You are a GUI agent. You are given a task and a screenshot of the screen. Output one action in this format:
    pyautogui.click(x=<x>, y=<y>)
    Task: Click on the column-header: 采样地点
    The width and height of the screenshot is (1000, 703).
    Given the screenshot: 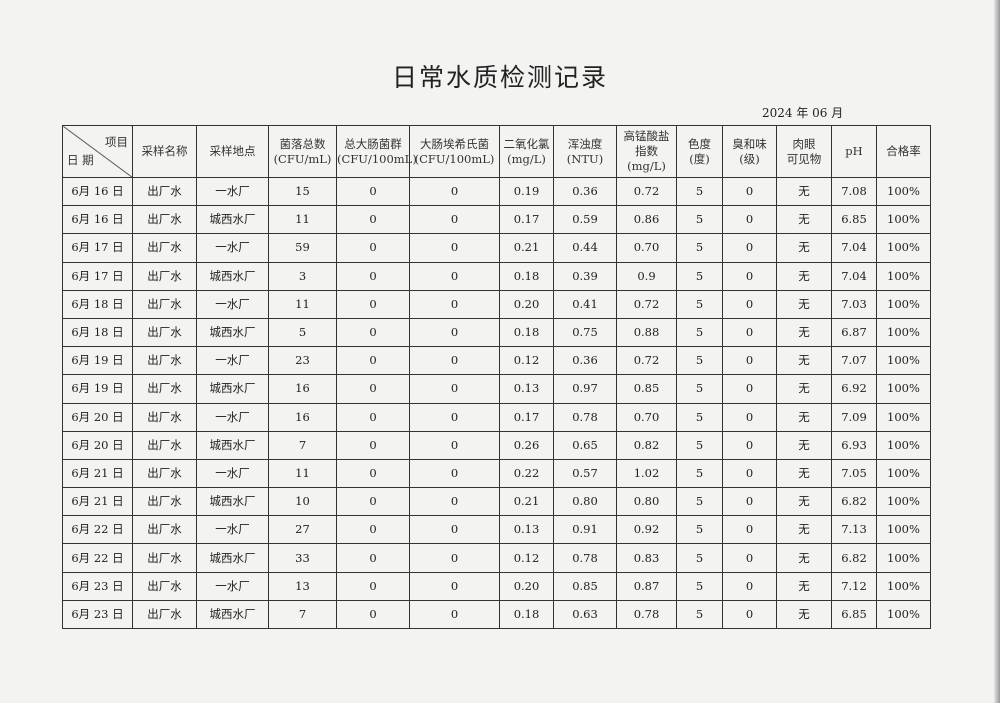 What is the action you would take?
    pyautogui.click(x=232, y=151)
    